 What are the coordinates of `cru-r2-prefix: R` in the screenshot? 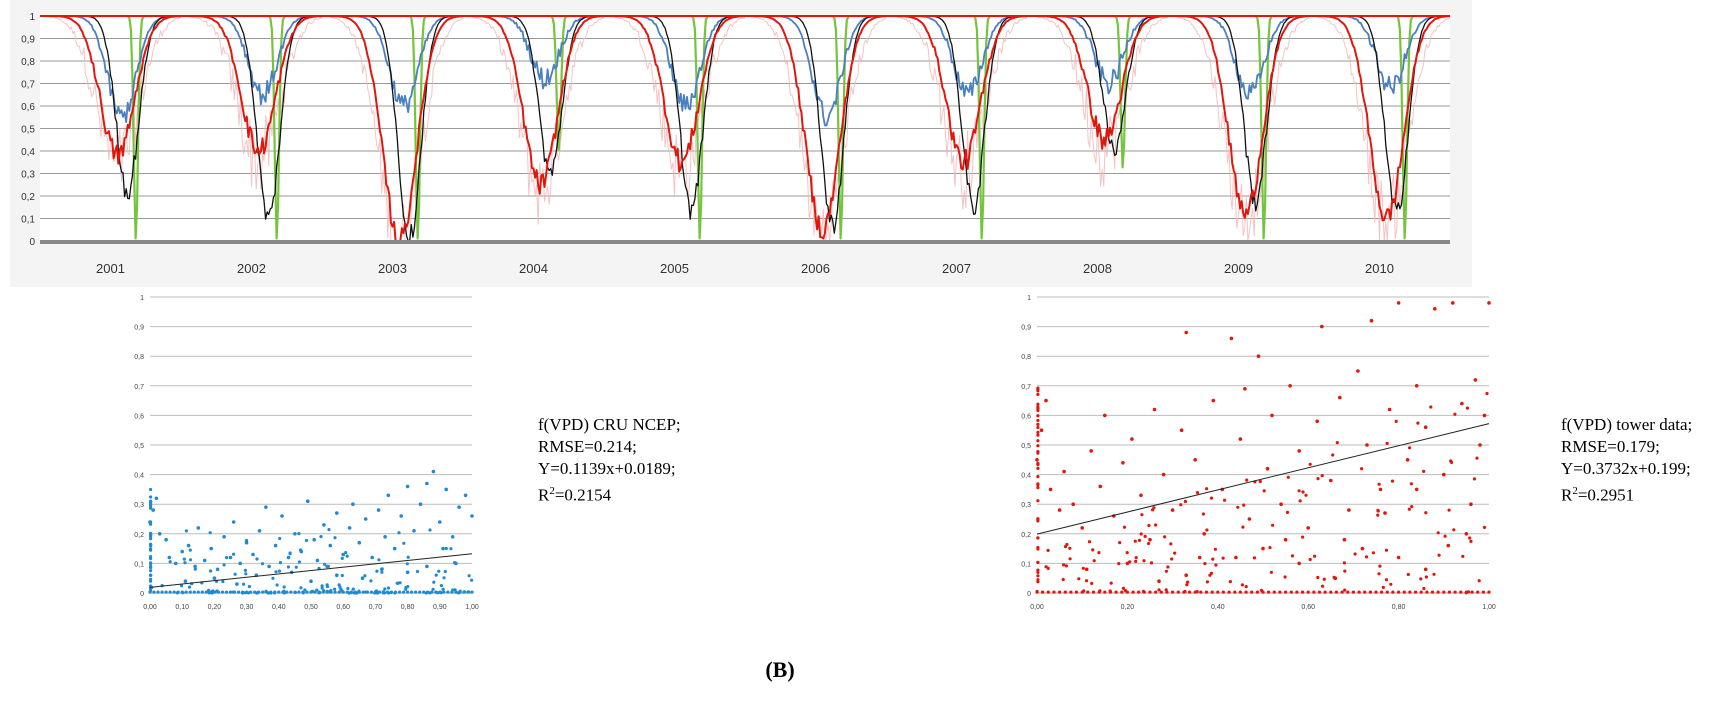 It's located at (544, 495).